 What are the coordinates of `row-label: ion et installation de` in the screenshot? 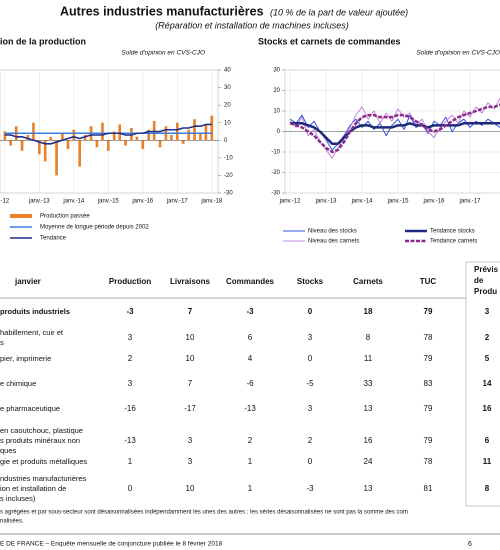 It's located at (33, 488).